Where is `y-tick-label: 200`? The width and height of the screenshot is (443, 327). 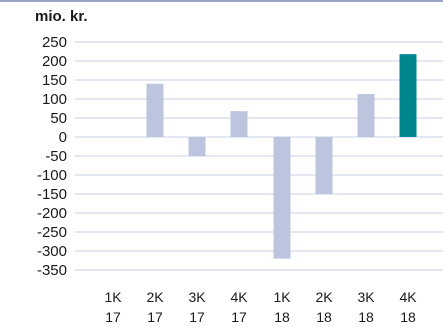 y-tick-label: 200 is located at coordinates (54, 61).